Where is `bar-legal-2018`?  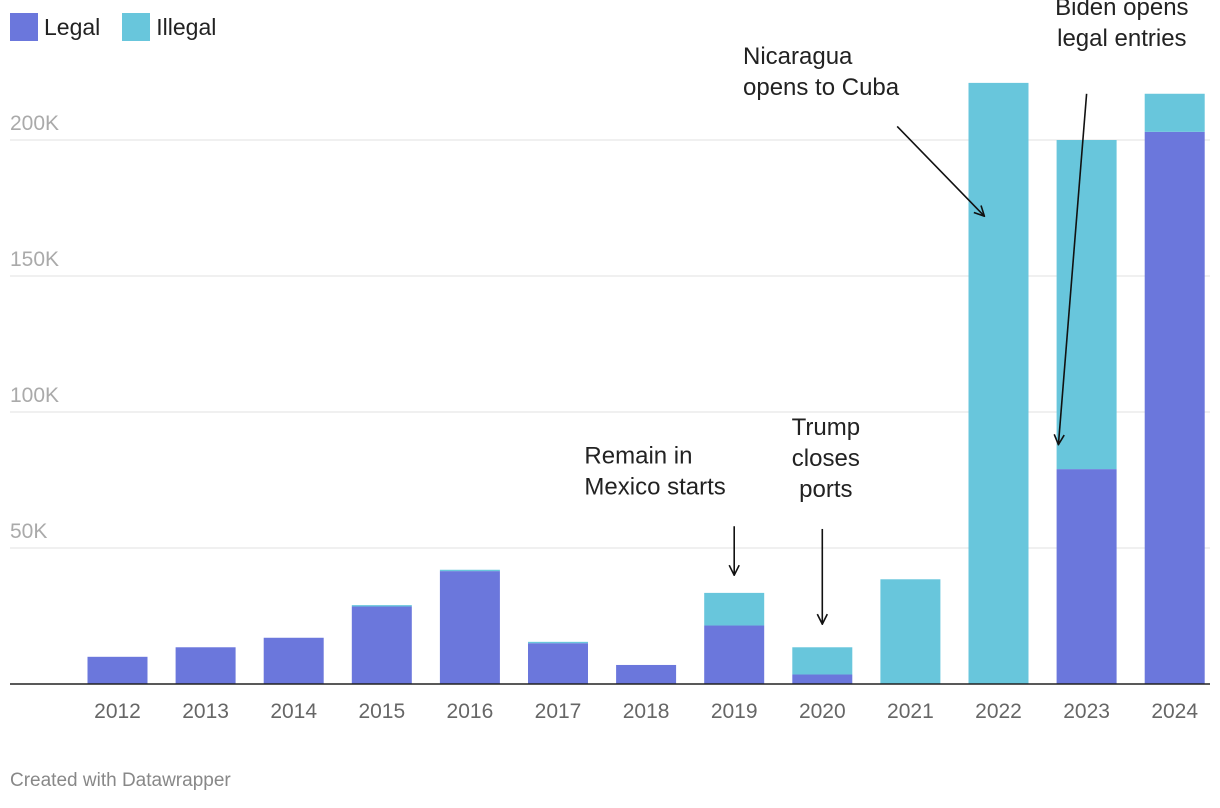 bar-legal-2018 is located at coordinates (646, 674).